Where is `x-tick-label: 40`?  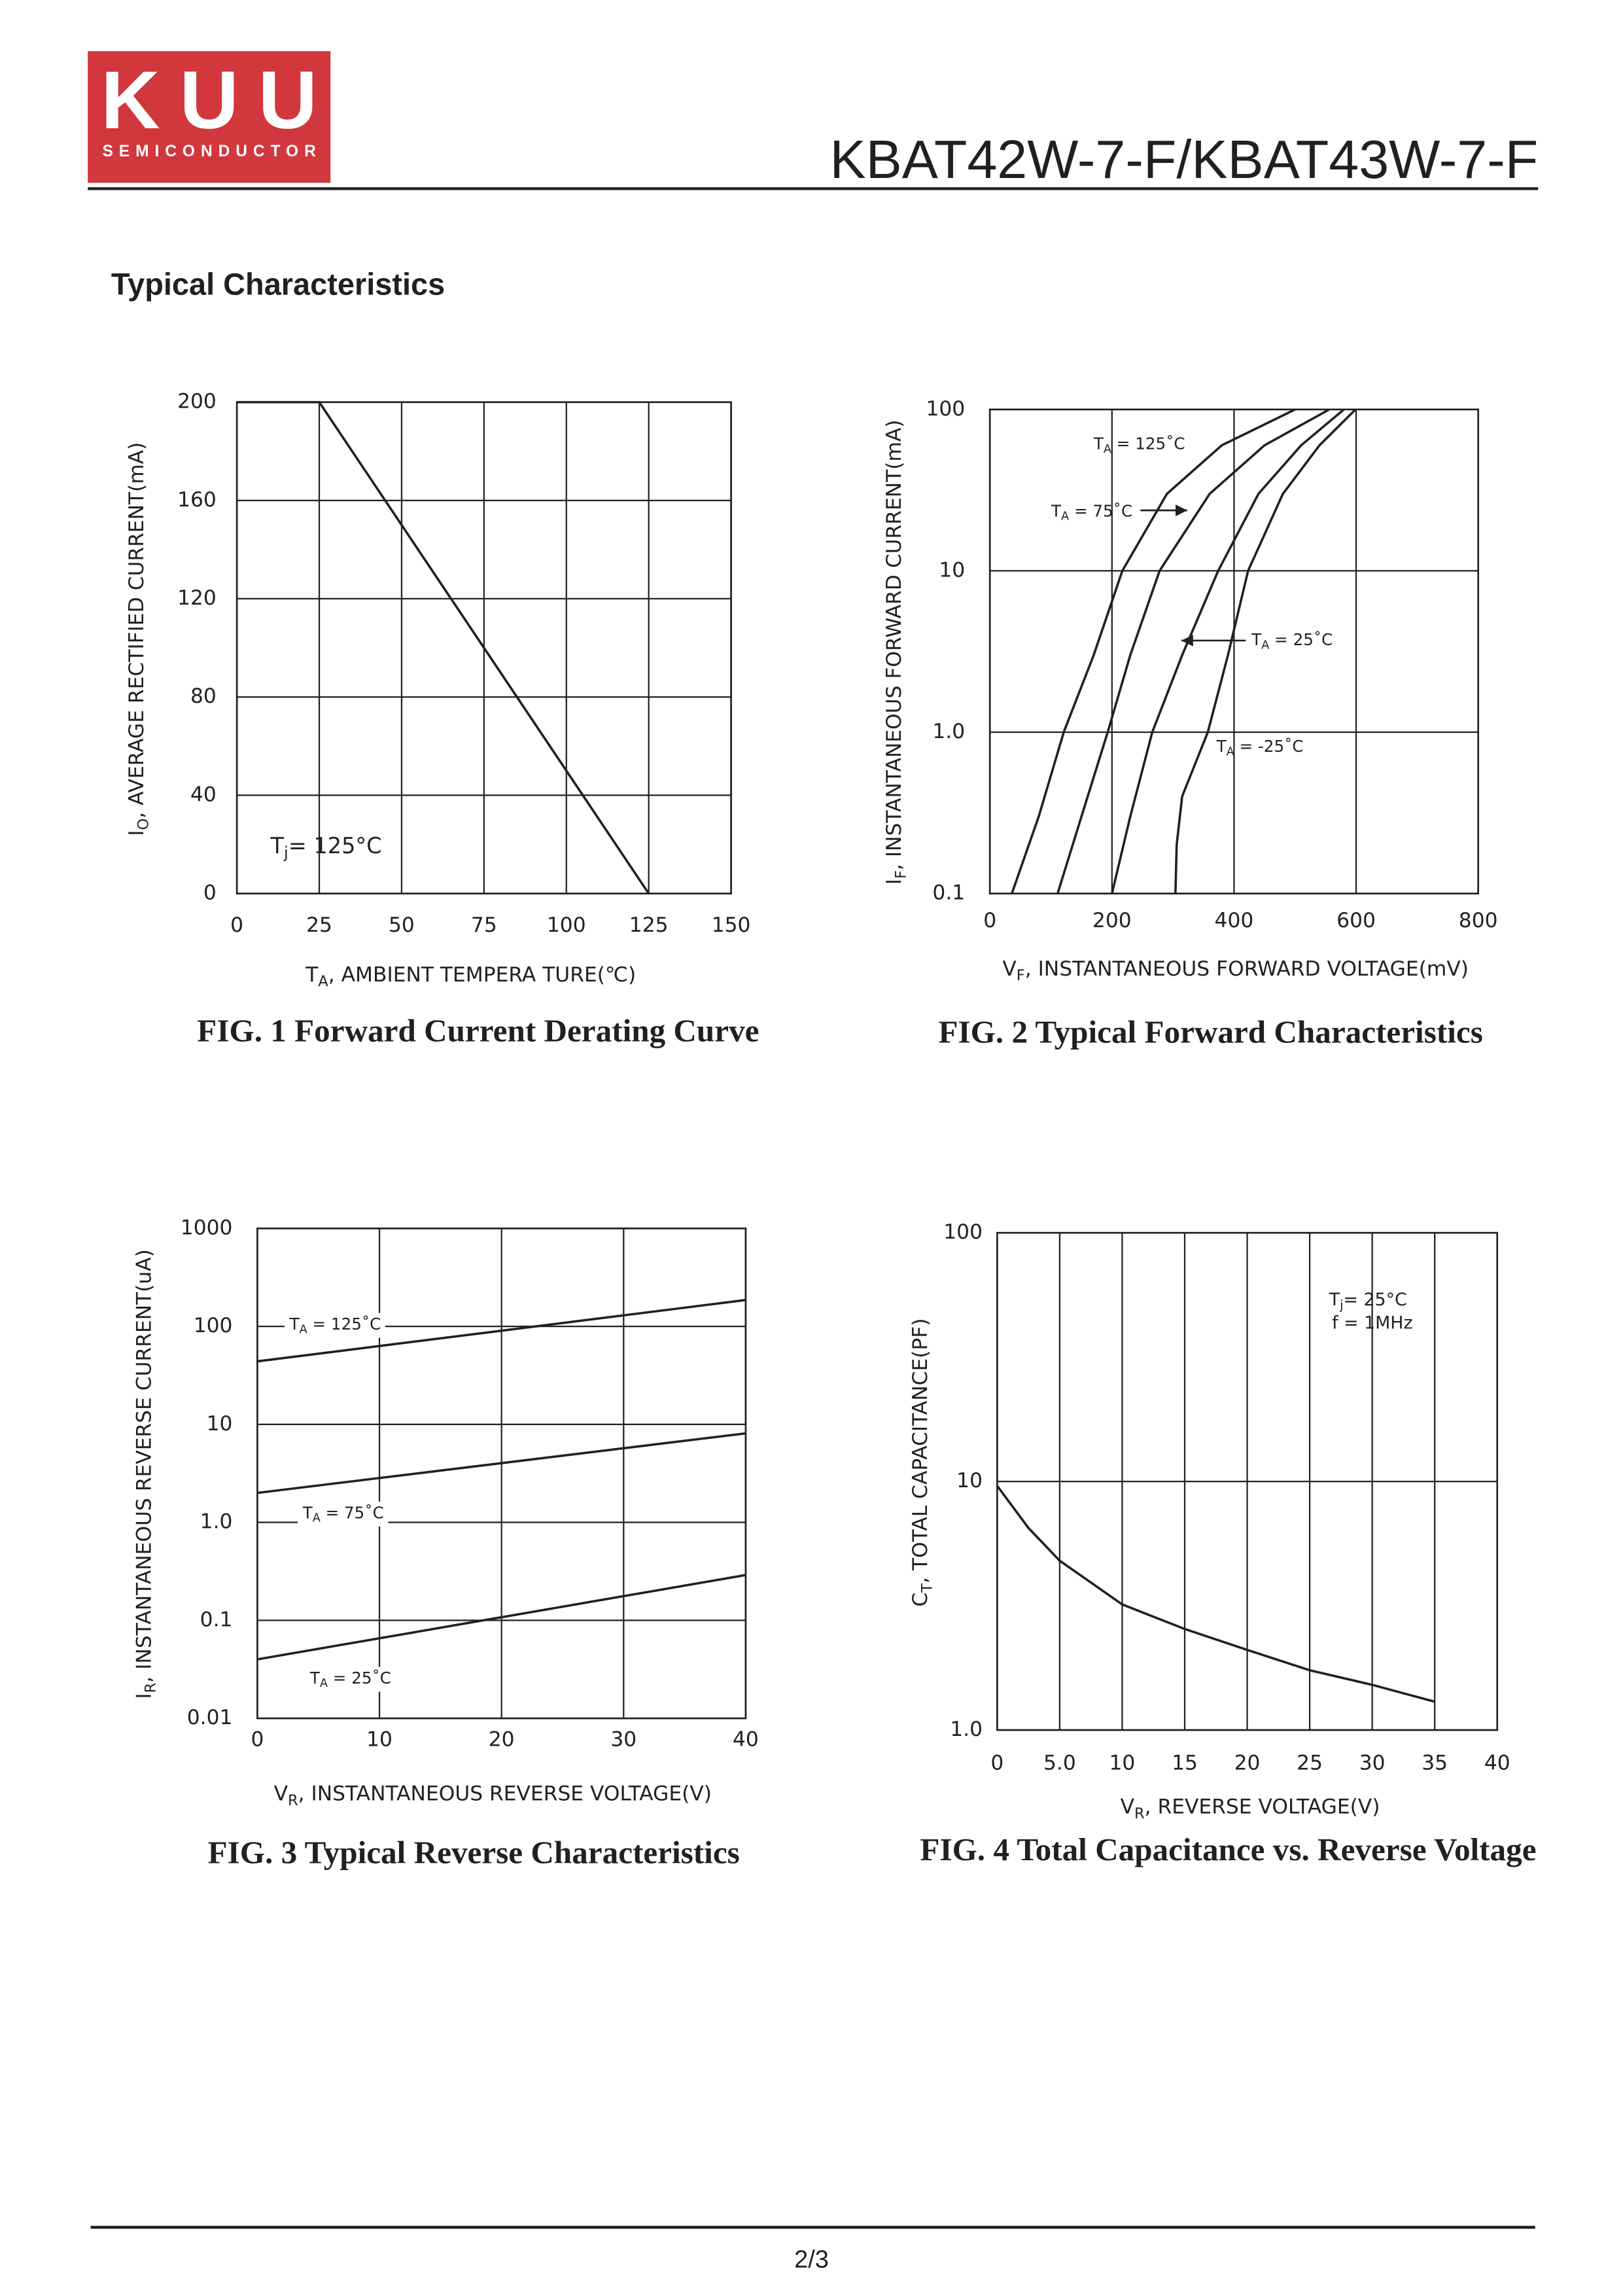 x-tick-label: 40 is located at coordinates (746, 1740).